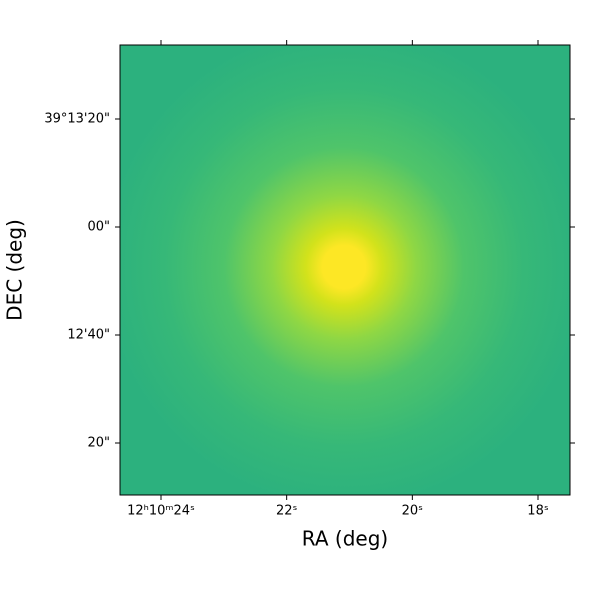  What do you see at coordinates (15, 270) in the screenshot?
I see `y-axis-label: DEC (deg)` at bounding box center [15, 270].